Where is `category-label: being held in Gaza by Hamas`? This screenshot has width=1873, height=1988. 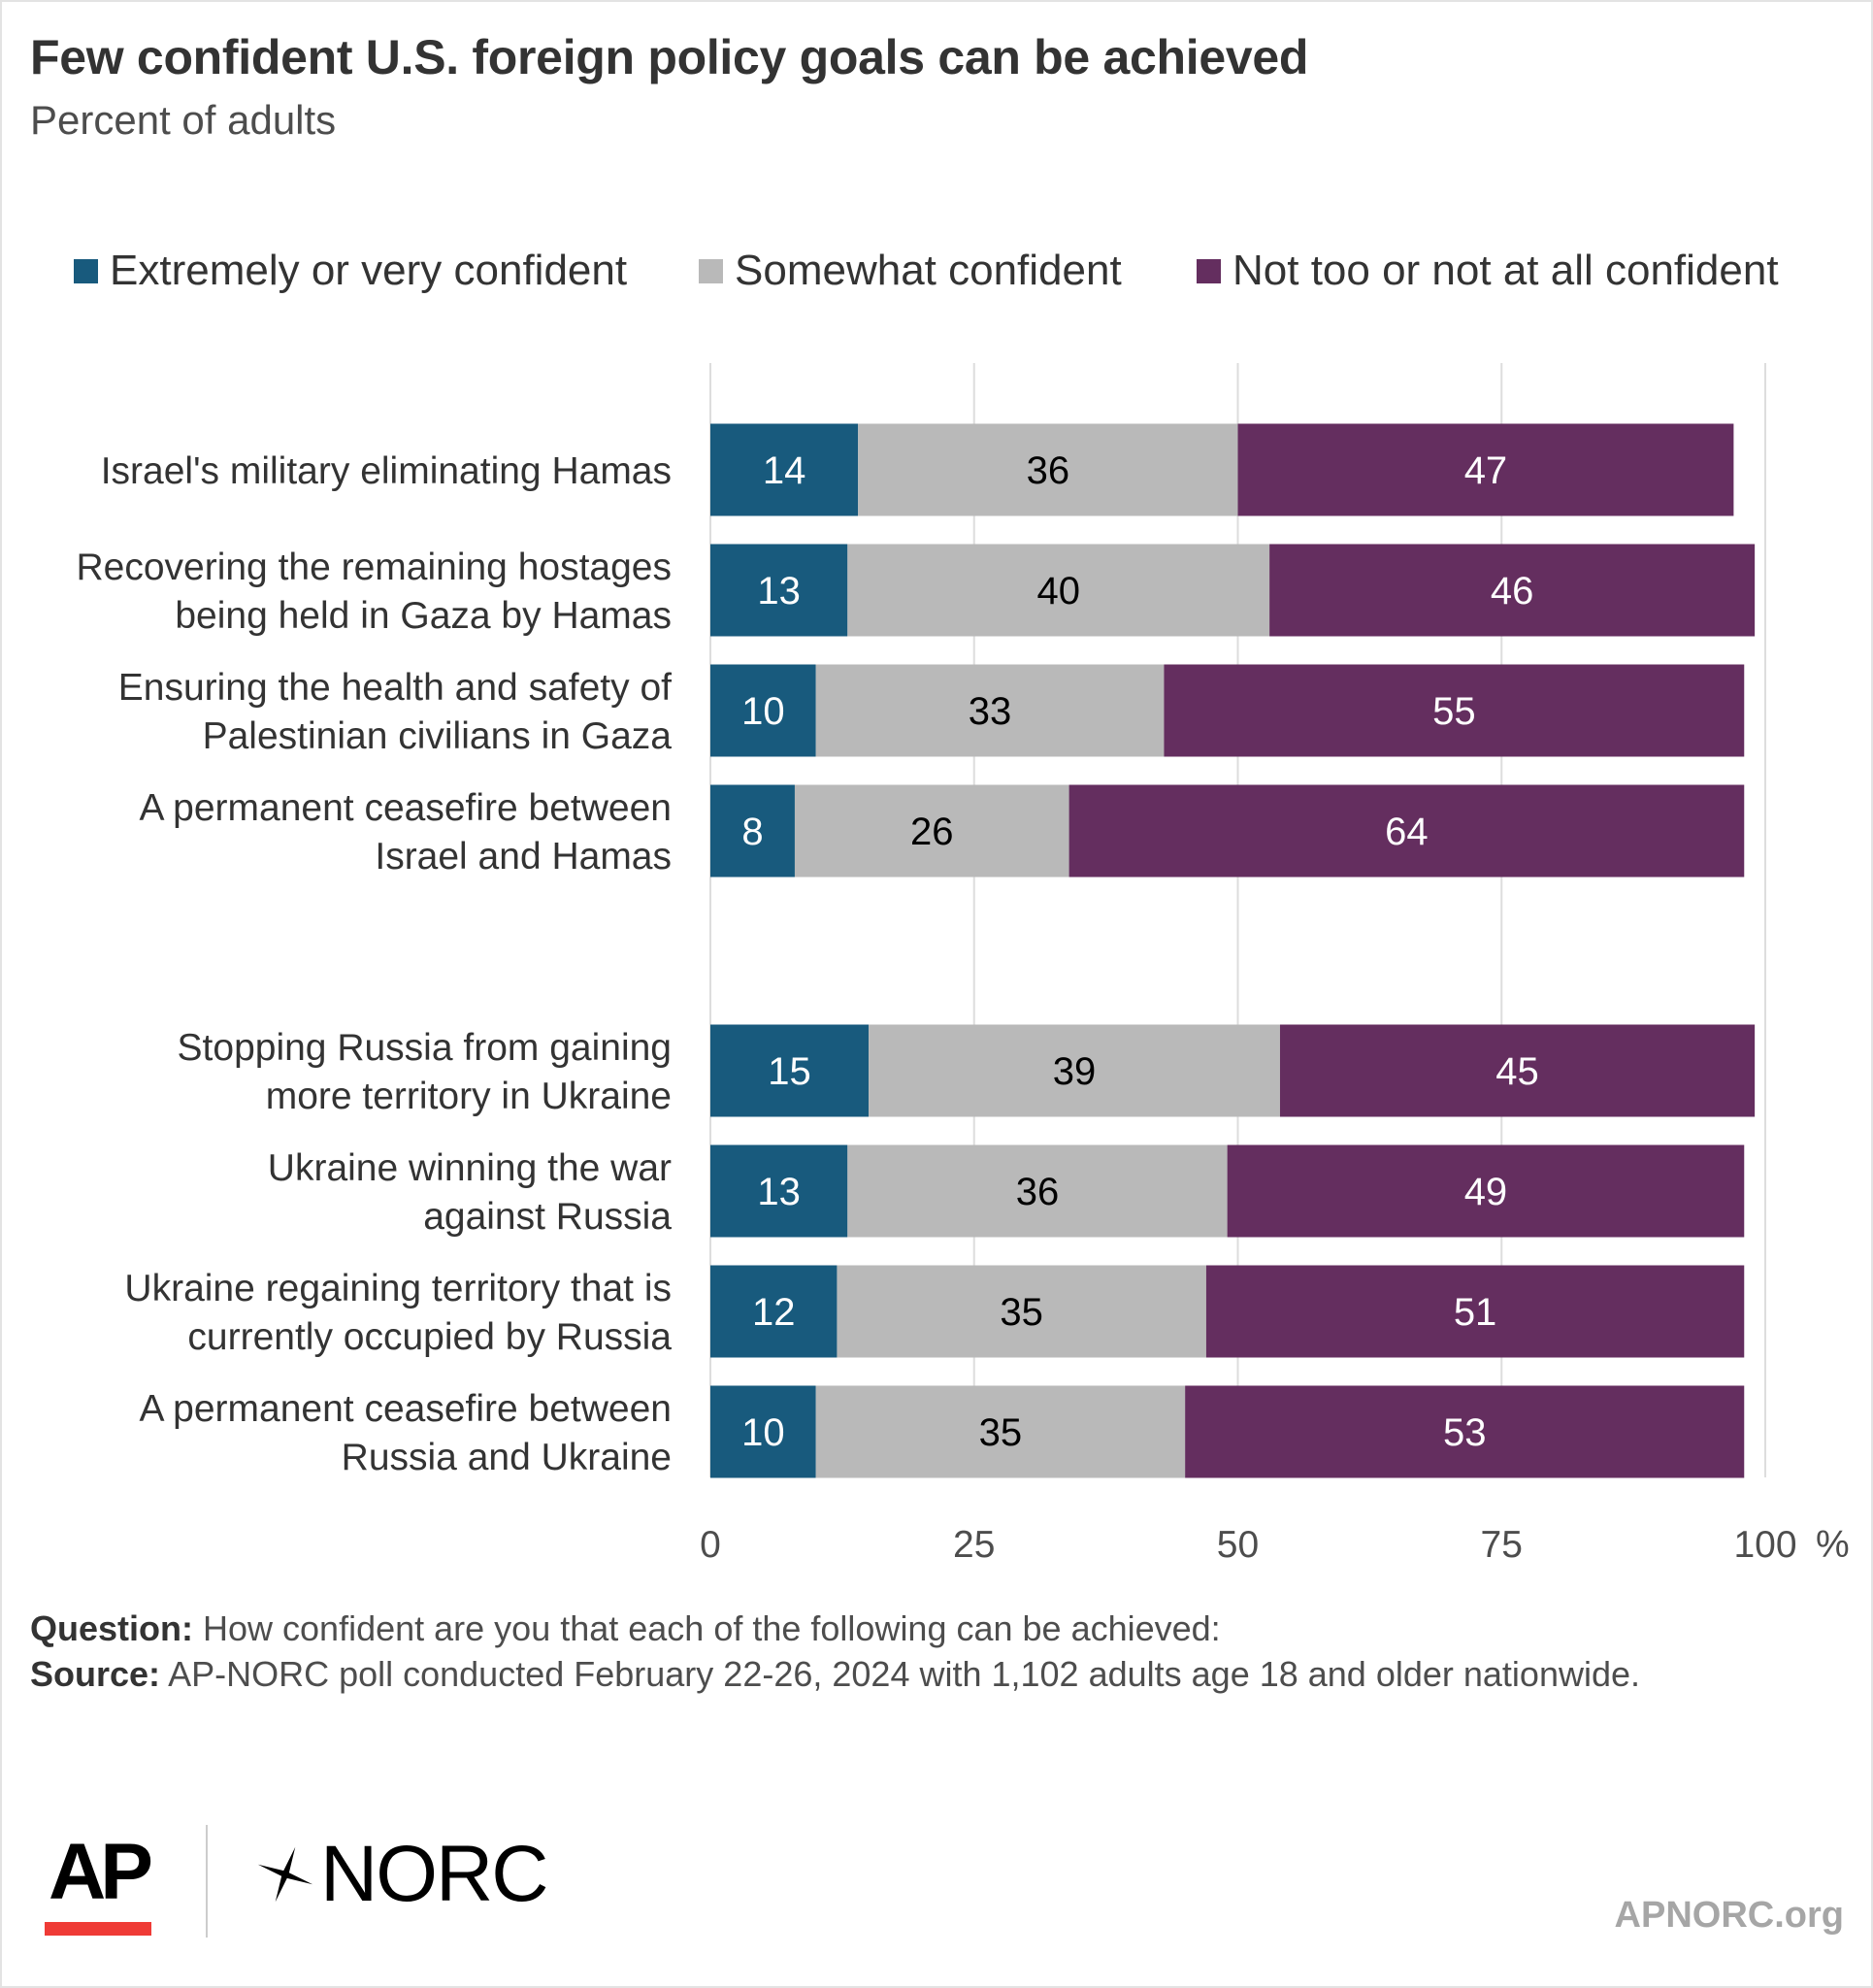 category-label: being held in Gaza by Hamas is located at coordinates (423, 616).